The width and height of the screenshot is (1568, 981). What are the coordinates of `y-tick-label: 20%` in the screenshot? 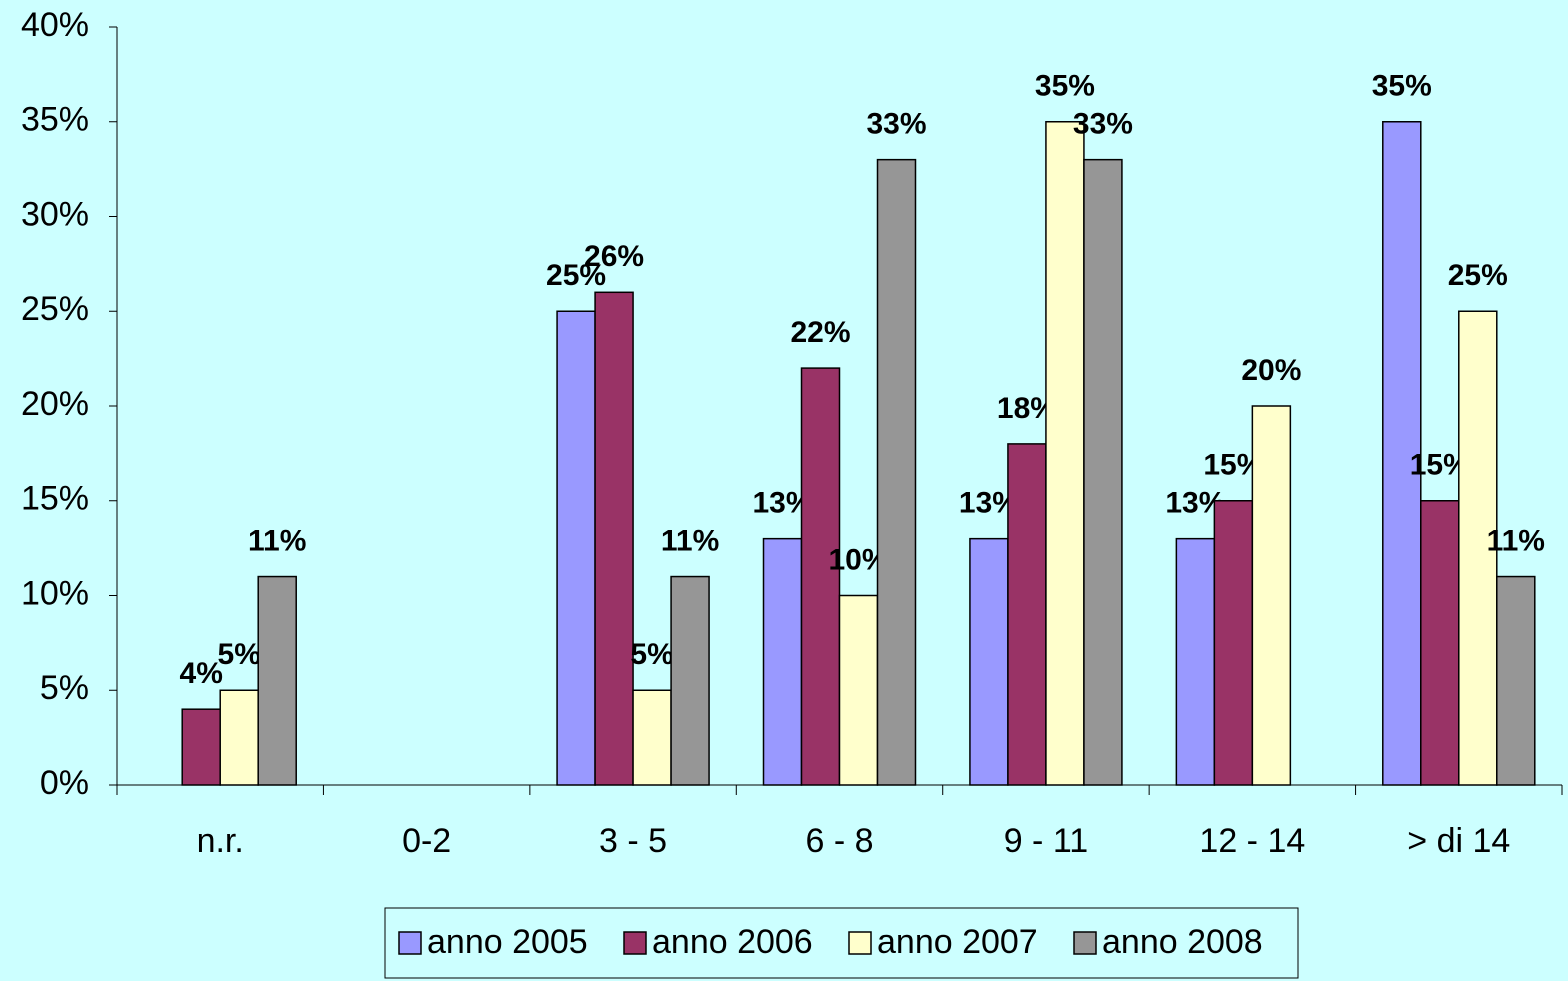 It's located at (55, 404).